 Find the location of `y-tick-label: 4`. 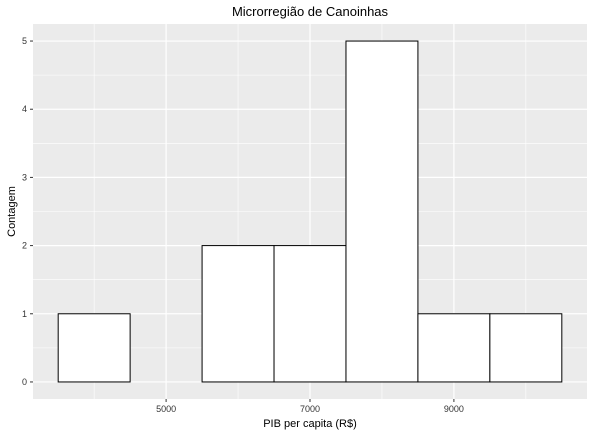

y-tick-label: 4 is located at coordinates (24, 109).